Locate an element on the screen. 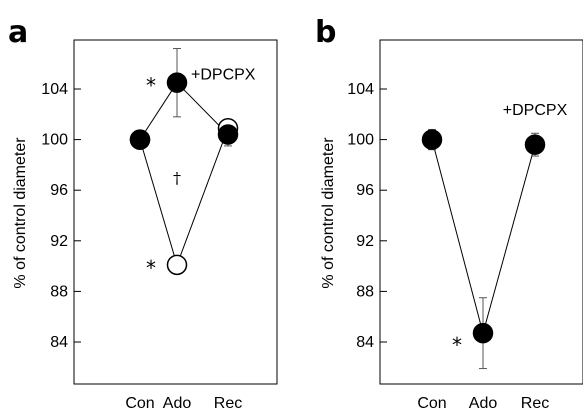 The width and height of the screenshot is (583, 414). data-point-open is located at coordinates (177, 265).